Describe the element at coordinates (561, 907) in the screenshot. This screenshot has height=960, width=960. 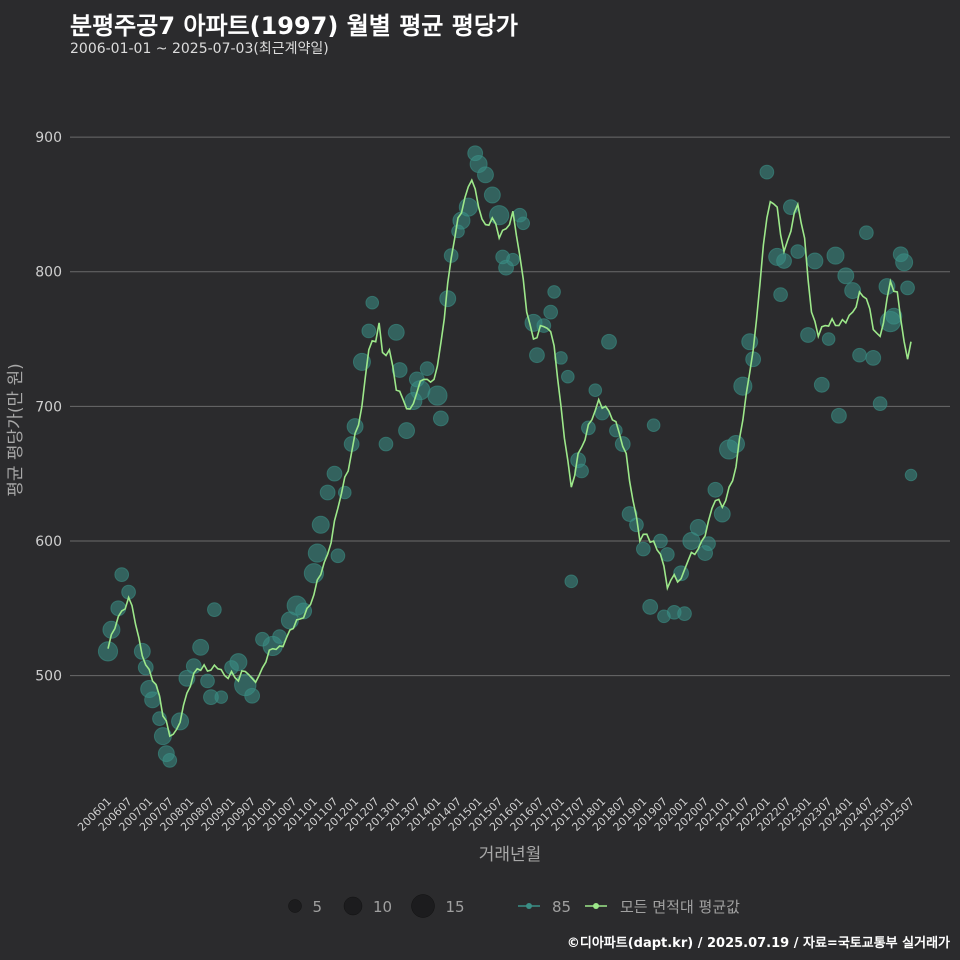
I see `legend-85-label: 85` at that location.